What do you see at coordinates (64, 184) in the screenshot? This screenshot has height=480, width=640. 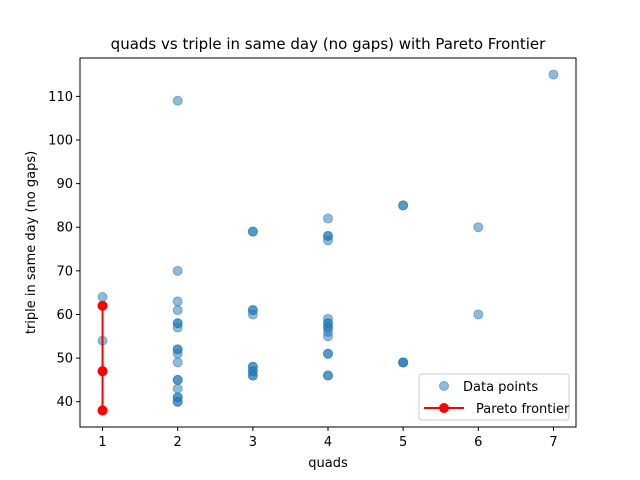 I see `y-tick-label: 90` at bounding box center [64, 184].